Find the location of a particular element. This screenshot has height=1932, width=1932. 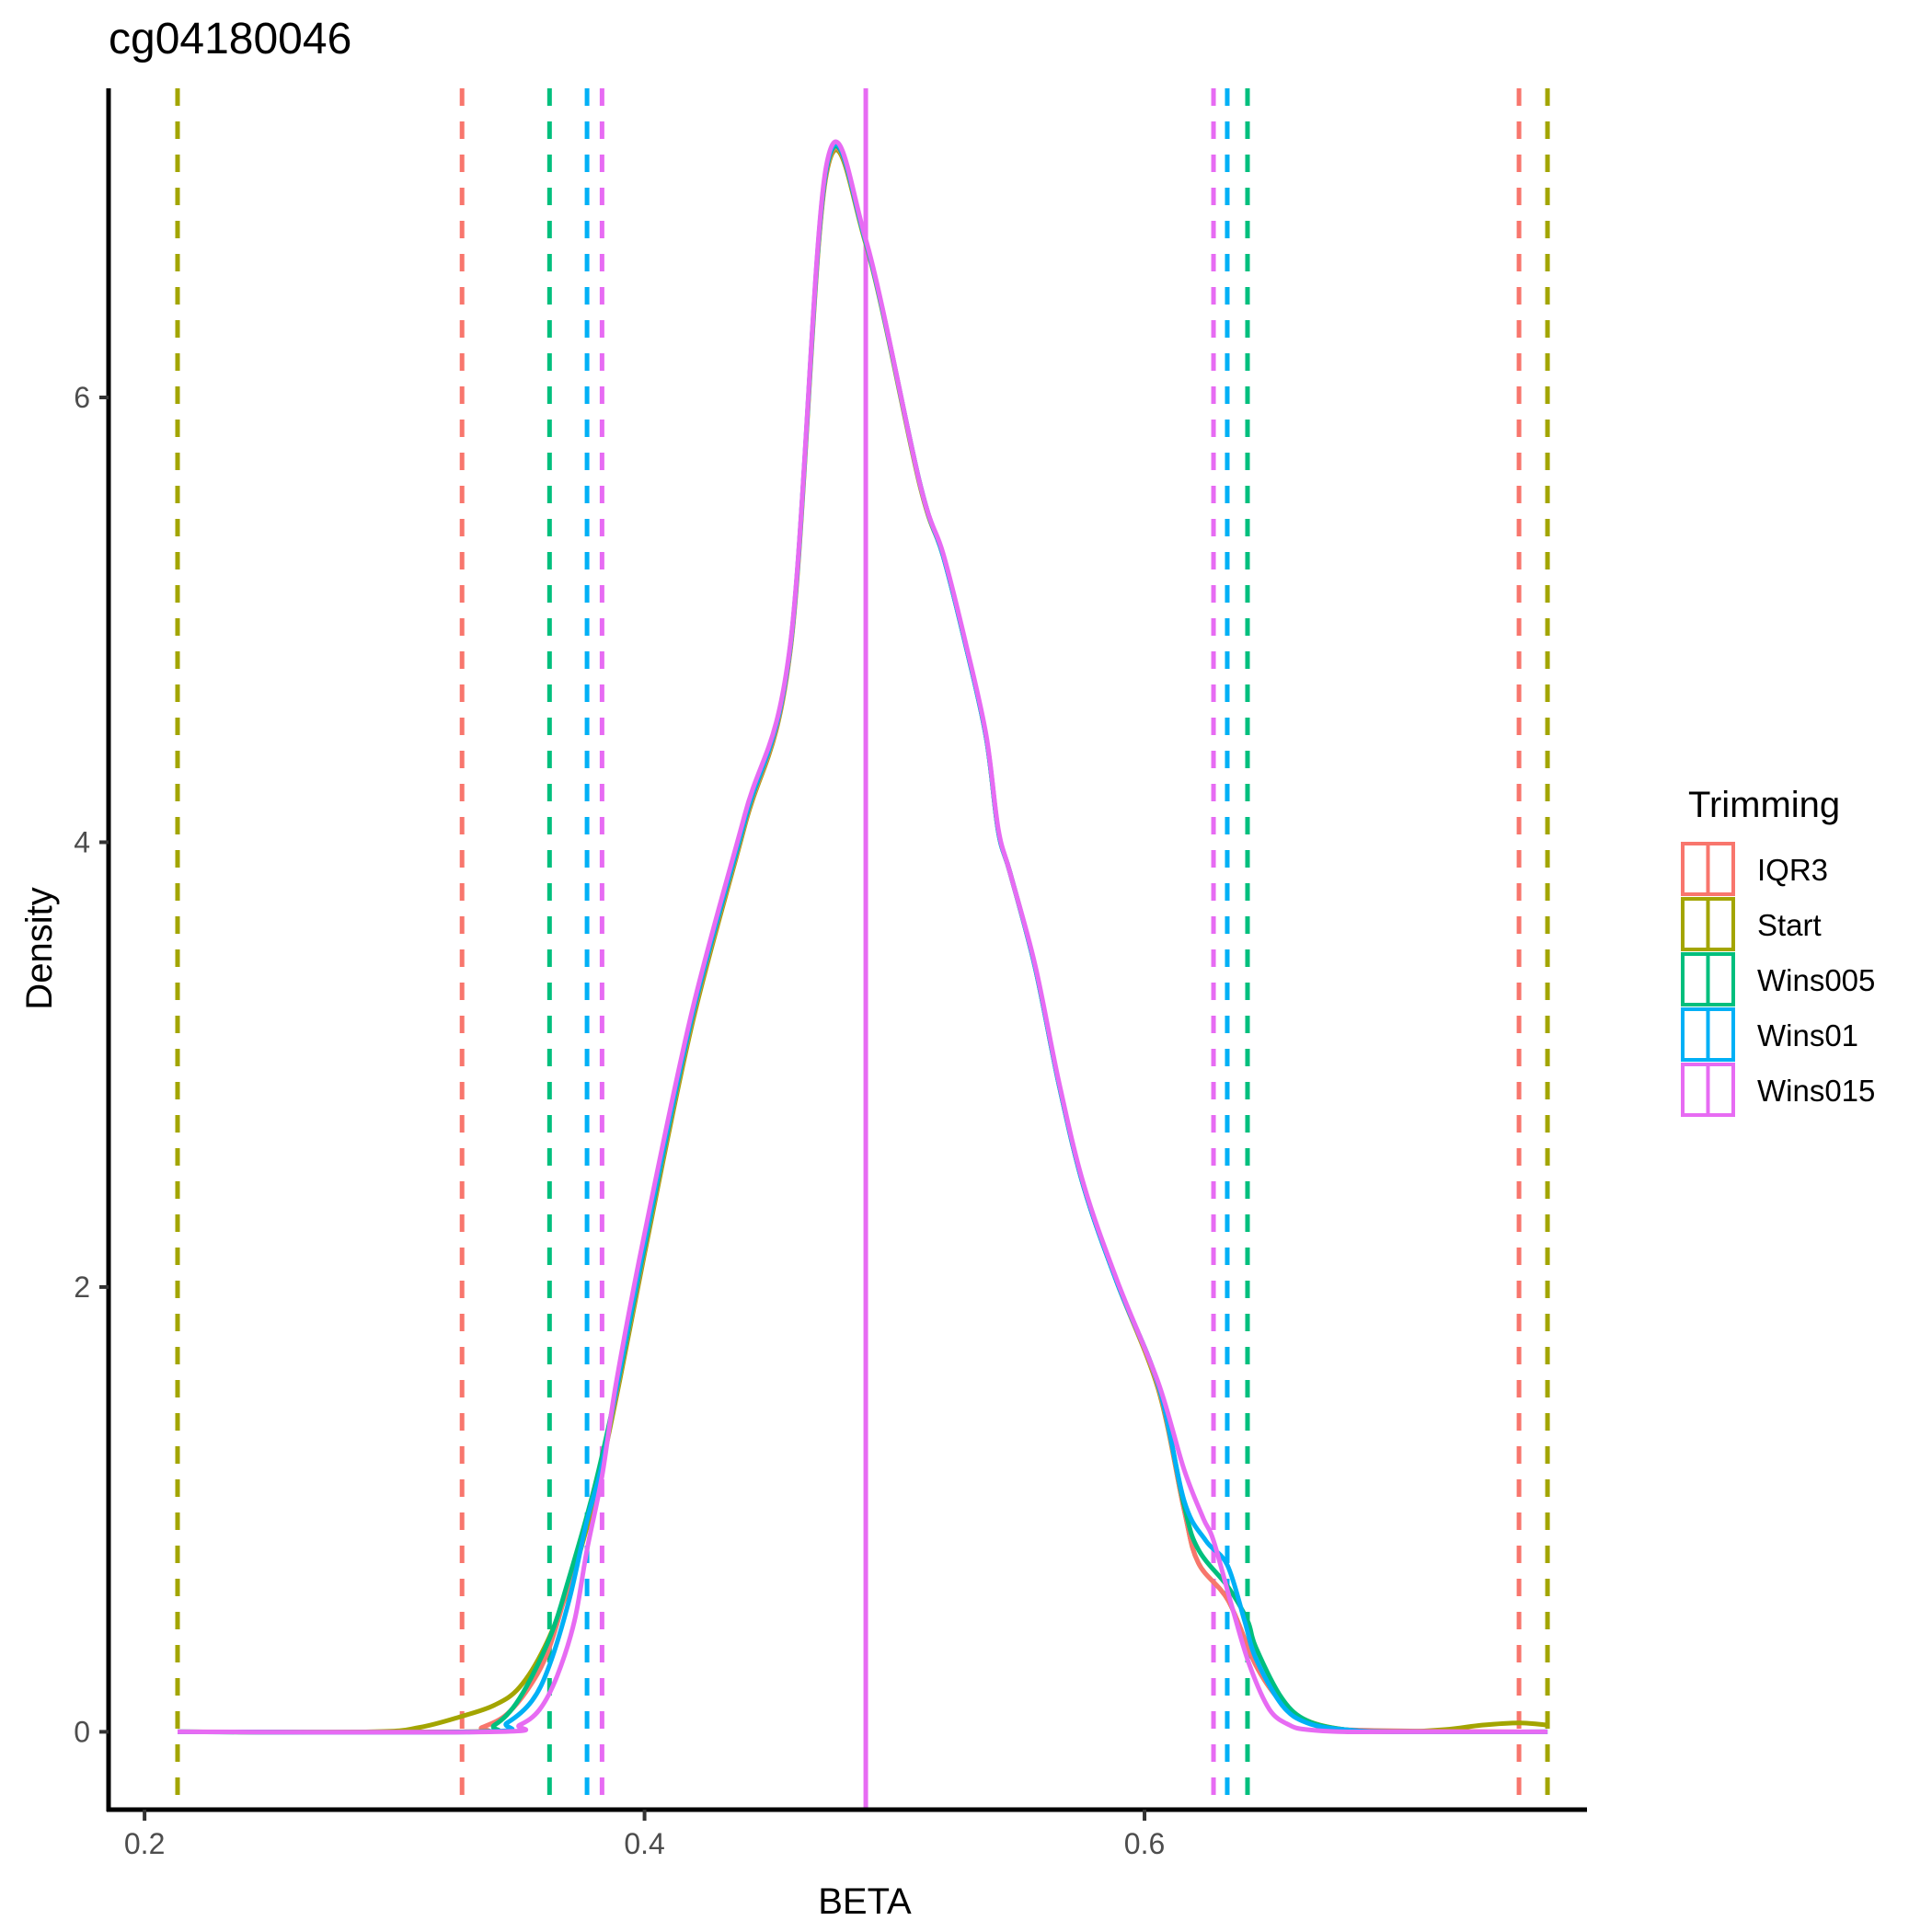

legend-item-iqr3: IQR3 is located at coordinates (1754, 869).